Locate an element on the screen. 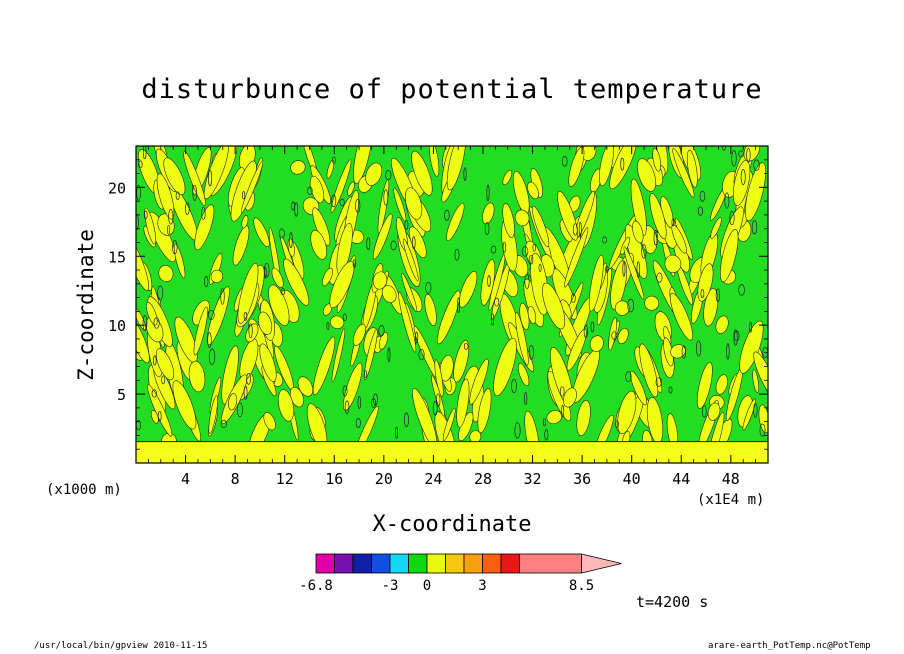  x-axis-label: X-coordinate is located at coordinates (452, 524).